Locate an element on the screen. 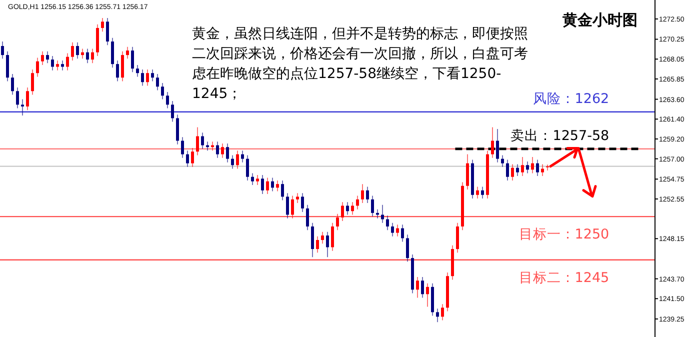 This screenshot has width=700, height=337. annotation: 黄金，虽然日线连阳，但并不是转势的标志，即便按照二次回踩来说，价格还会有一次回撤，所以，白盘可考虑在昨晚做空的点位1257-58继续空，下看1250-1245； is located at coordinates (360, 64).